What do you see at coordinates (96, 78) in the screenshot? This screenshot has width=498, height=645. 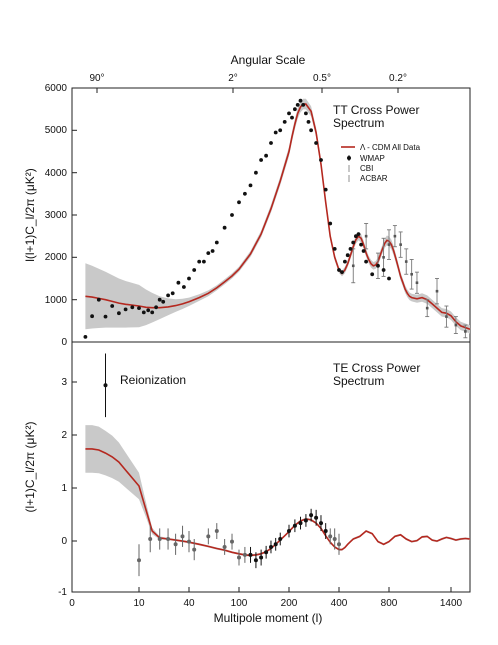 I see `top-tick-90deg: 90°` at bounding box center [96, 78].